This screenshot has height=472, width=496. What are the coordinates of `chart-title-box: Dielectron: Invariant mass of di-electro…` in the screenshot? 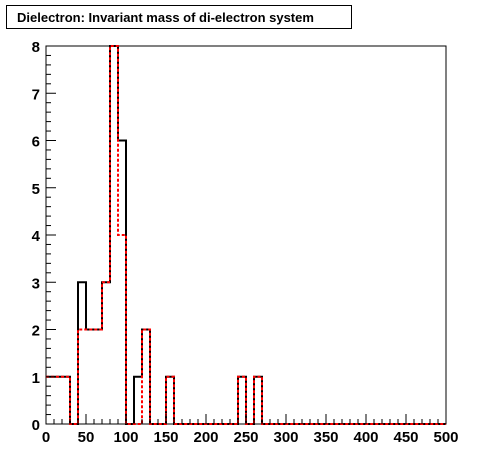 It's located at (179, 17).